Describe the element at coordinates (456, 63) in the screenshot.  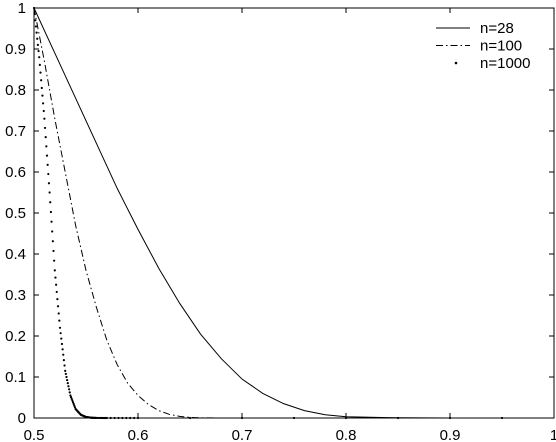
I see `legend-marker` at that location.